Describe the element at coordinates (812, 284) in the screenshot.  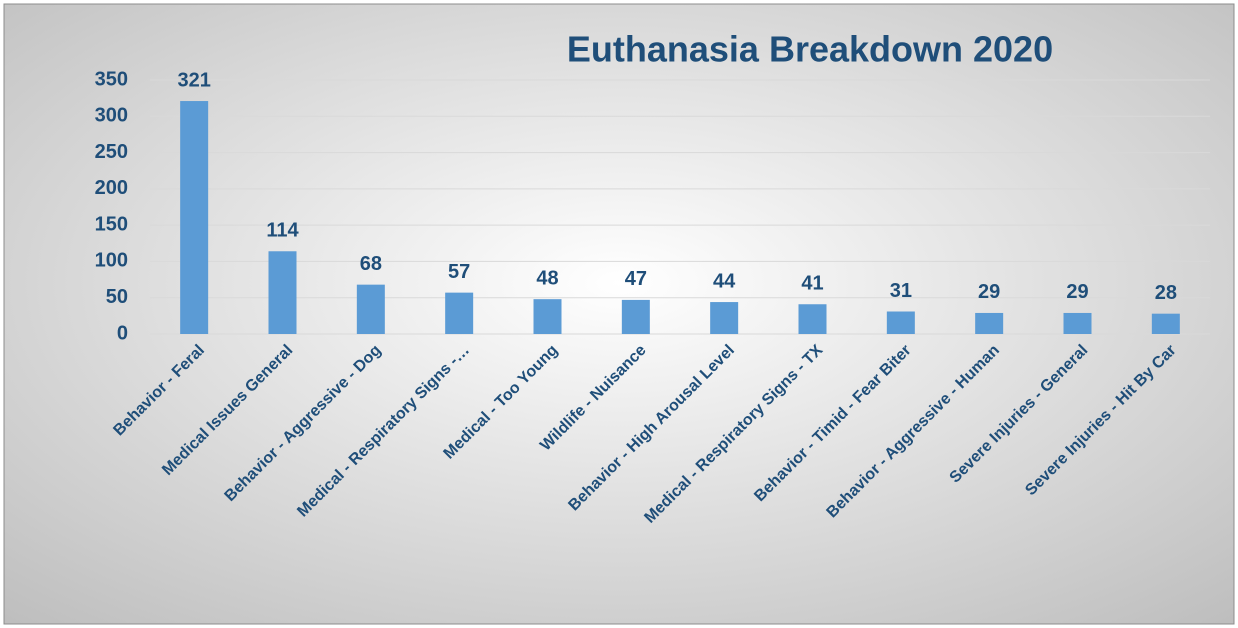
I see `data-label: 41` at that location.